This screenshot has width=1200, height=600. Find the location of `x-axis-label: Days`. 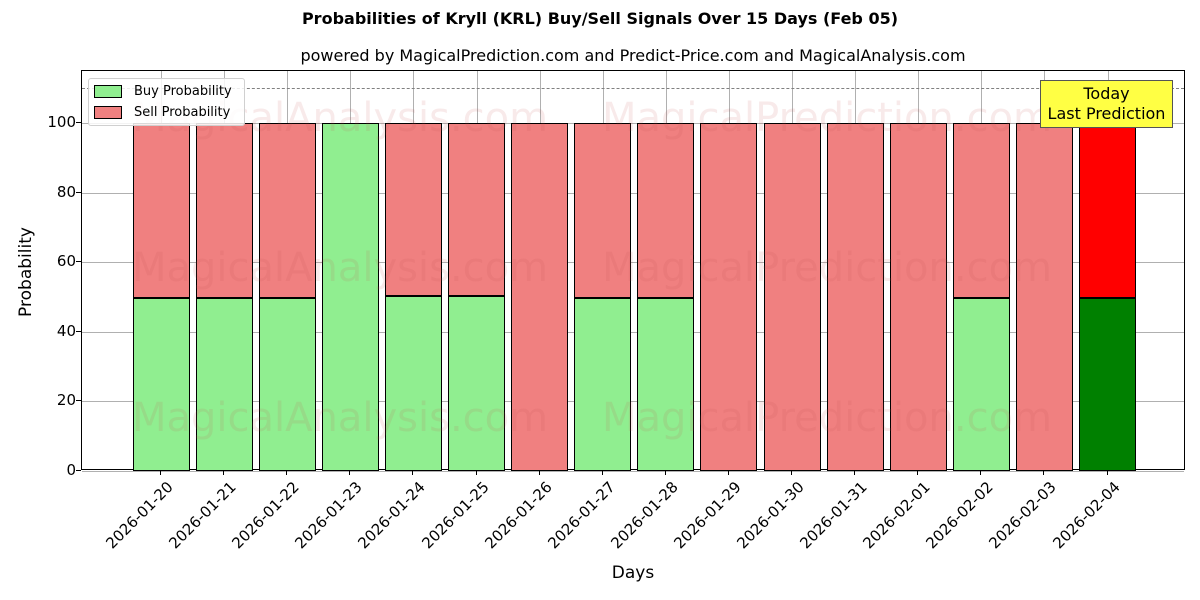

x-axis-label: Days is located at coordinates (633, 573).